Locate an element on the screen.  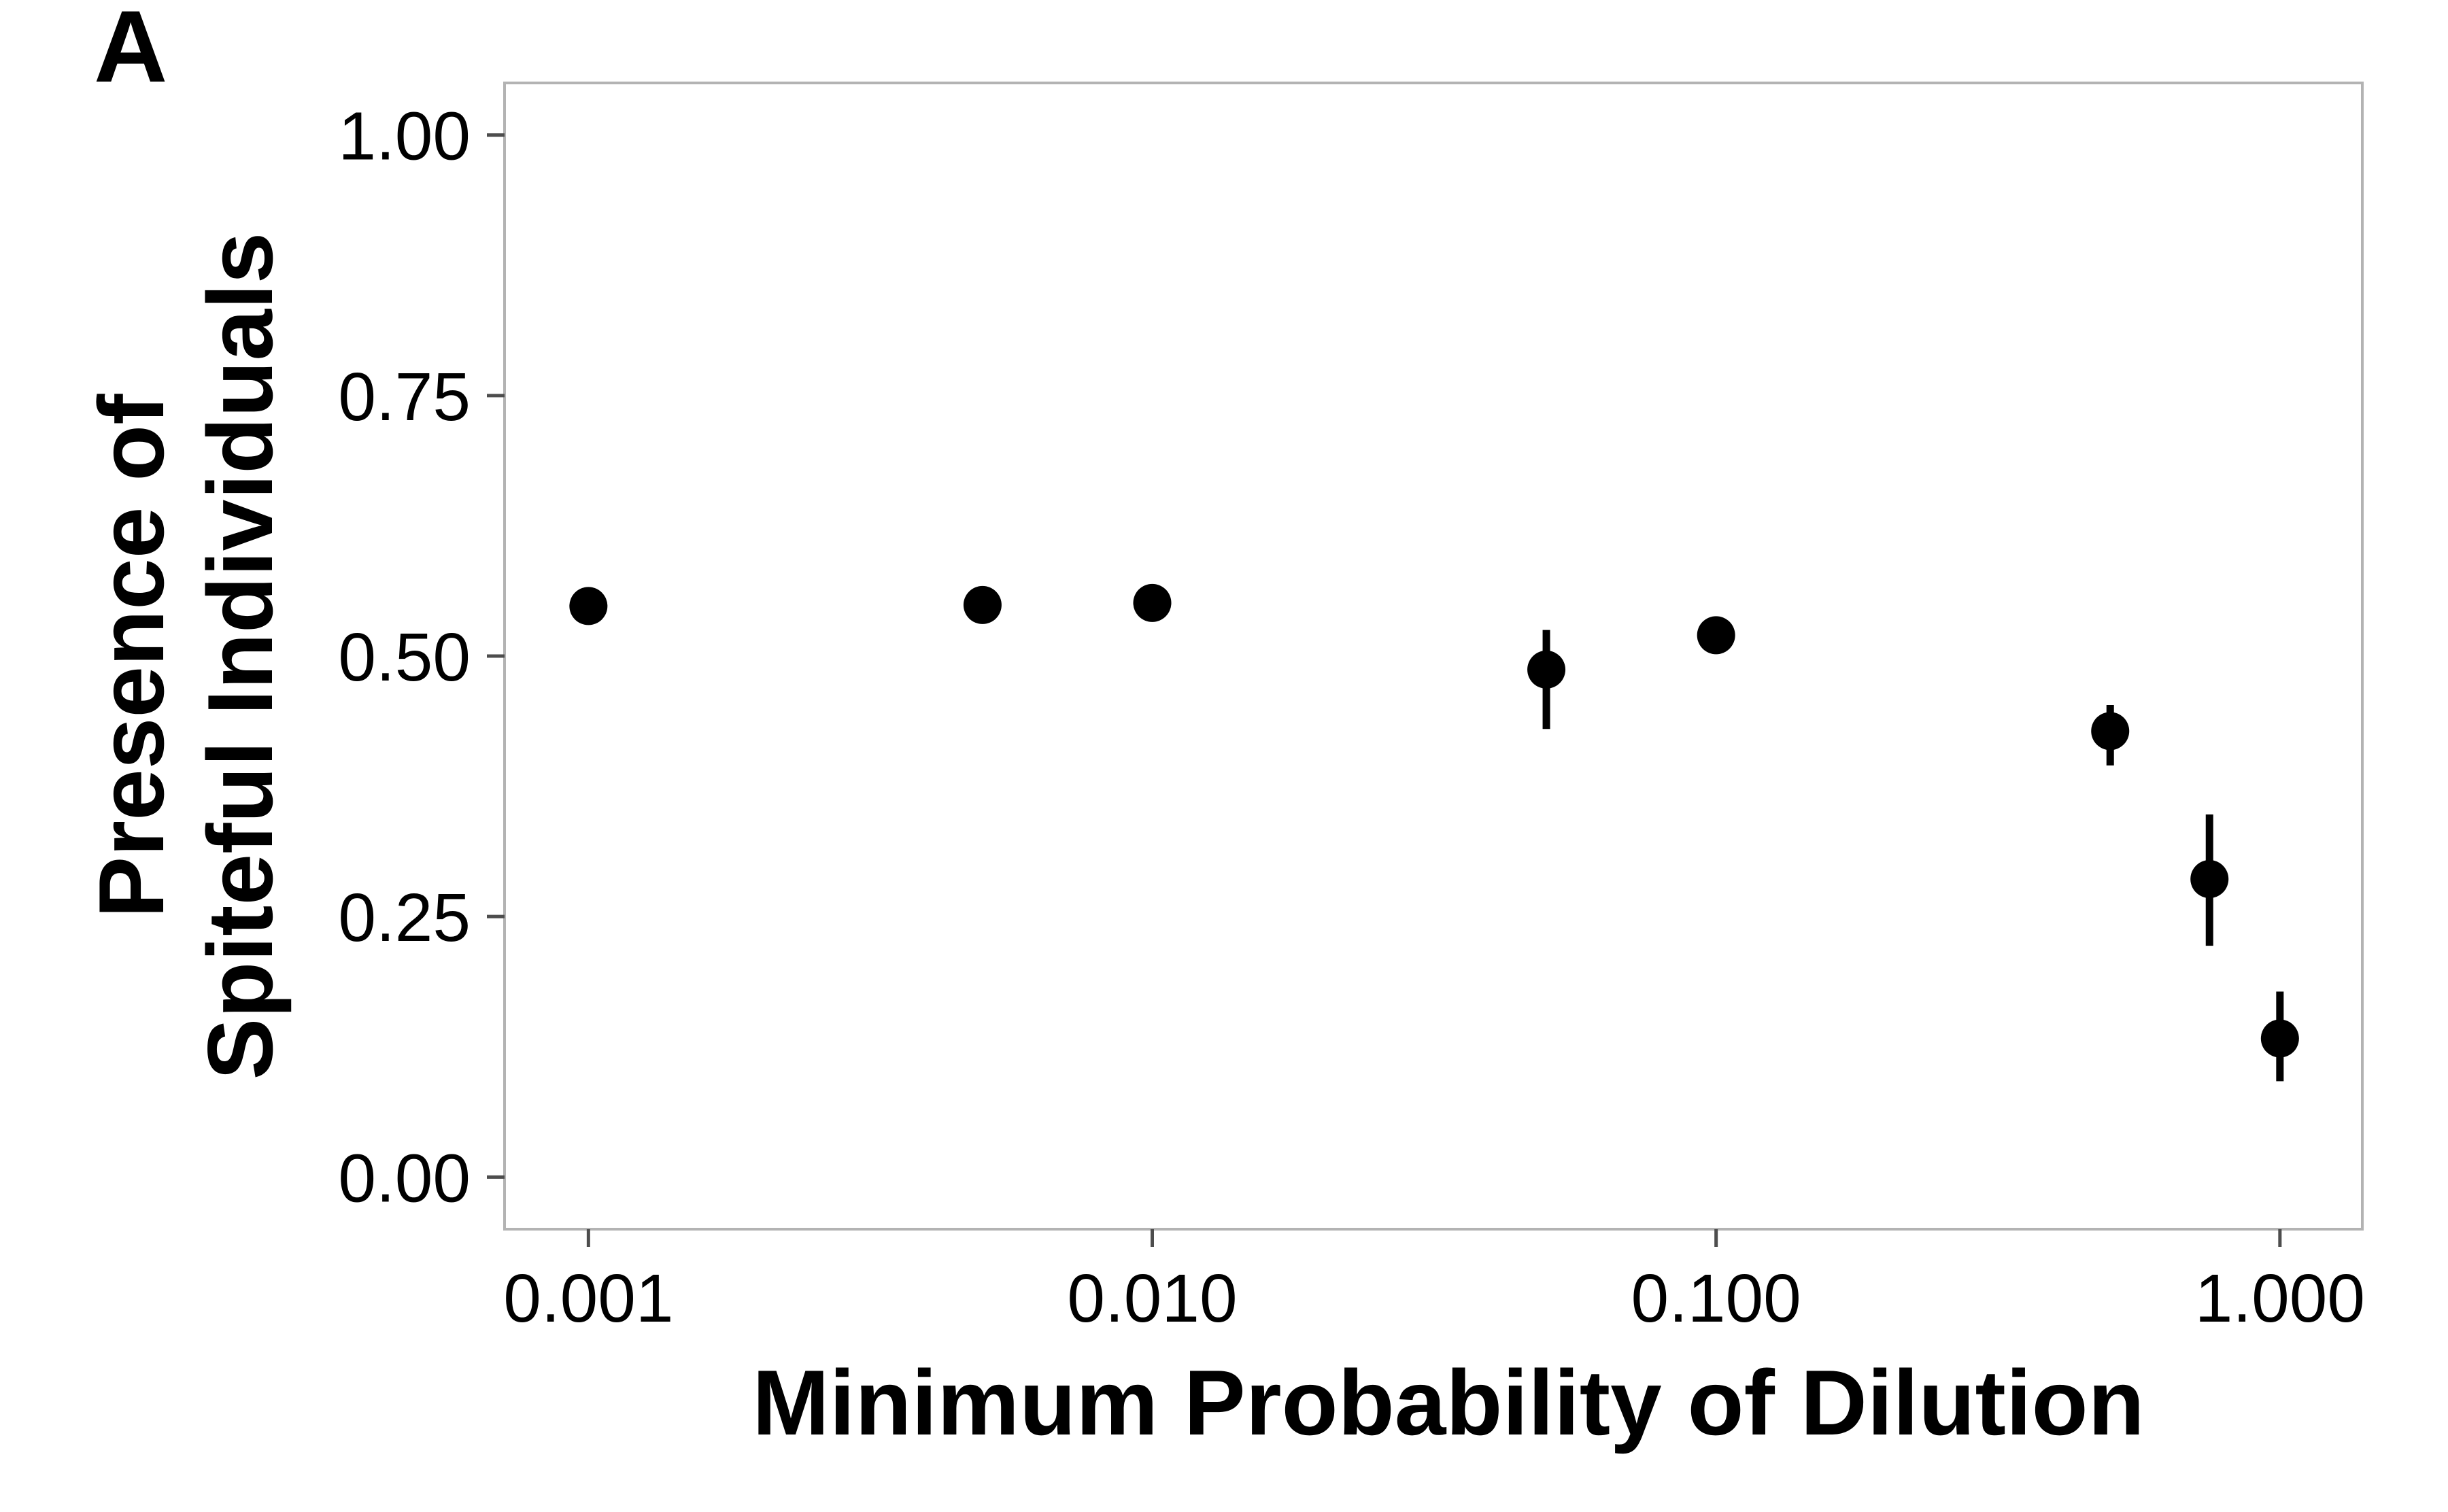
y-tick-label: 0.00 is located at coordinates (405, 1178).